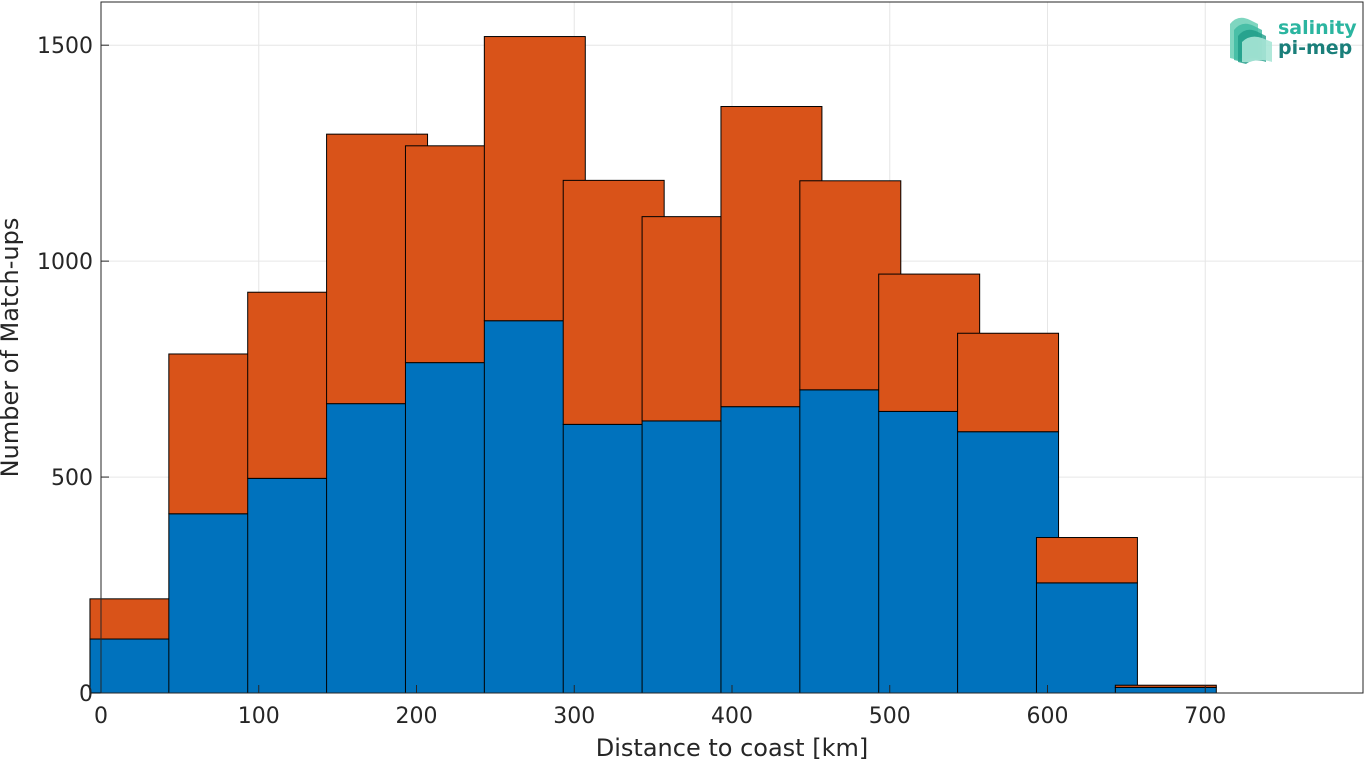 This screenshot has height=761, width=1365. I want to click on x-tick-label: 400, so click(732, 716).